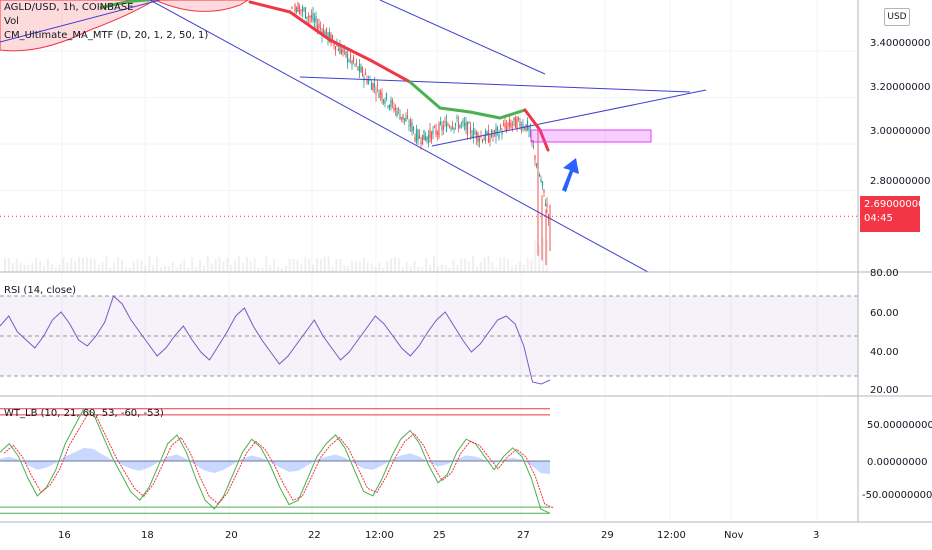  I want to click on ma-indicator-label: CM_Ultimate_MA_MTF (D, 20, 1, 2, 50, 1), so click(106, 35).